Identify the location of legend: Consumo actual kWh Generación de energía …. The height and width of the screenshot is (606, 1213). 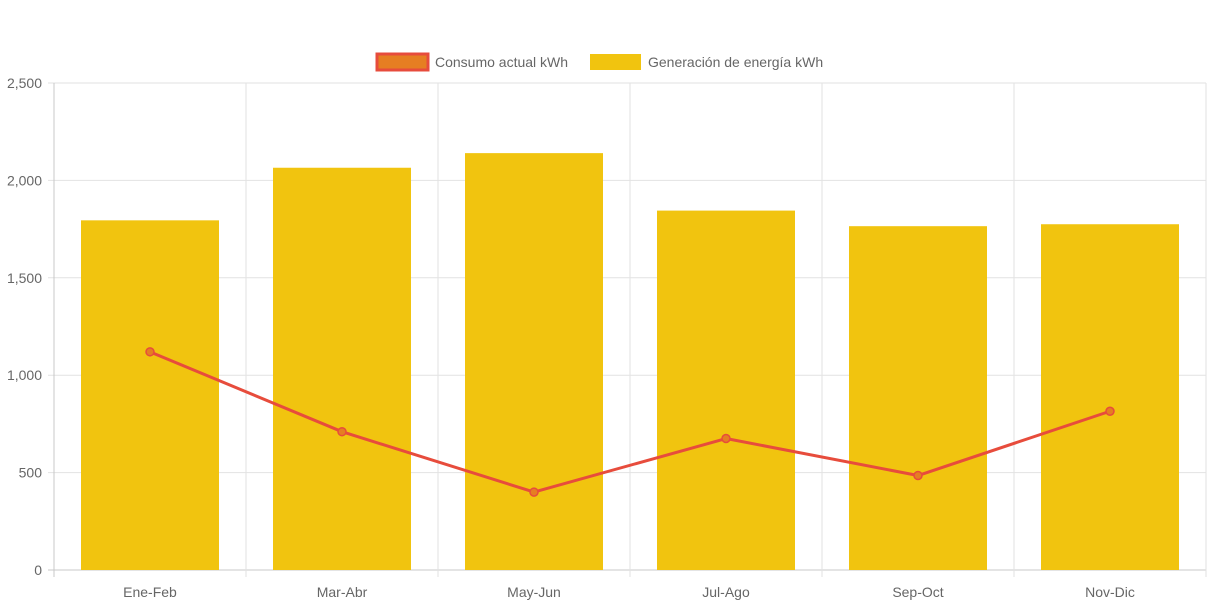
(599, 62).